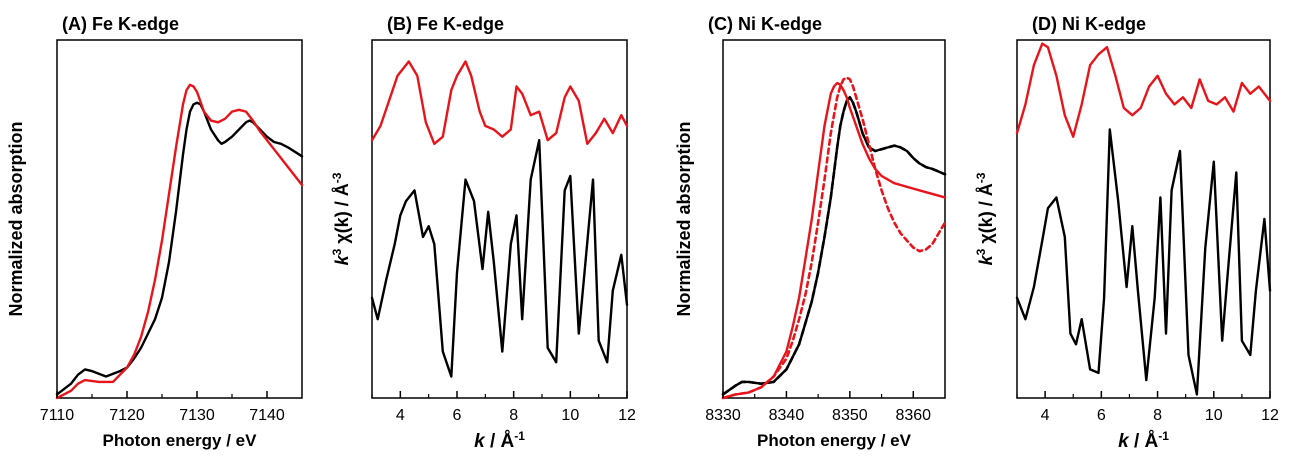 The width and height of the screenshot is (1289, 457). Describe the element at coordinates (197, 415) in the screenshot. I see `x-tick-label: 7130` at that location.